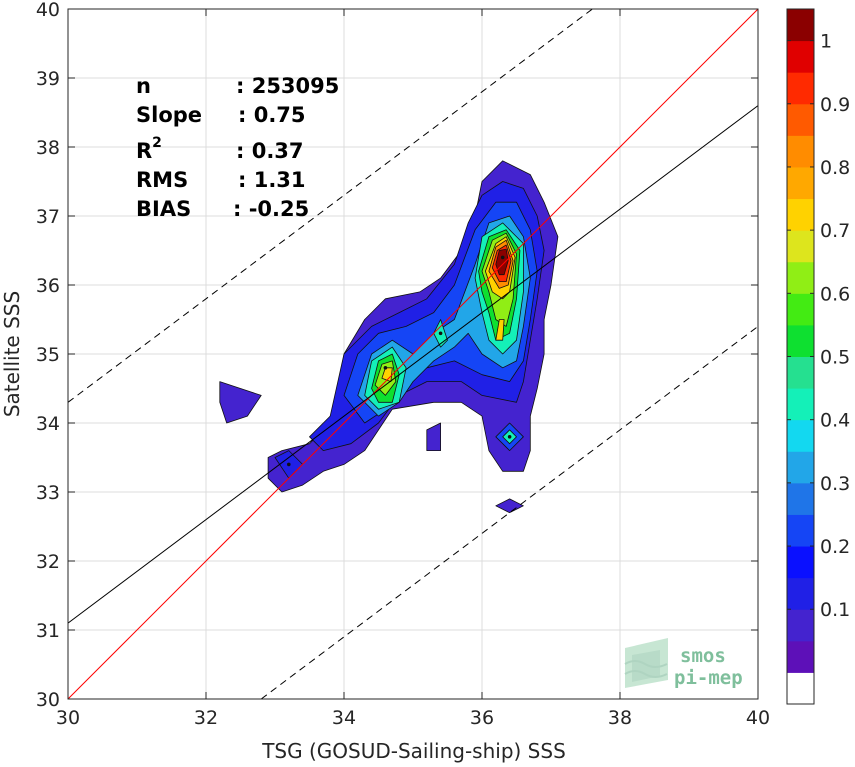  I want to click on logo-text-pi-mep: pi-mep, so click(708, 678).